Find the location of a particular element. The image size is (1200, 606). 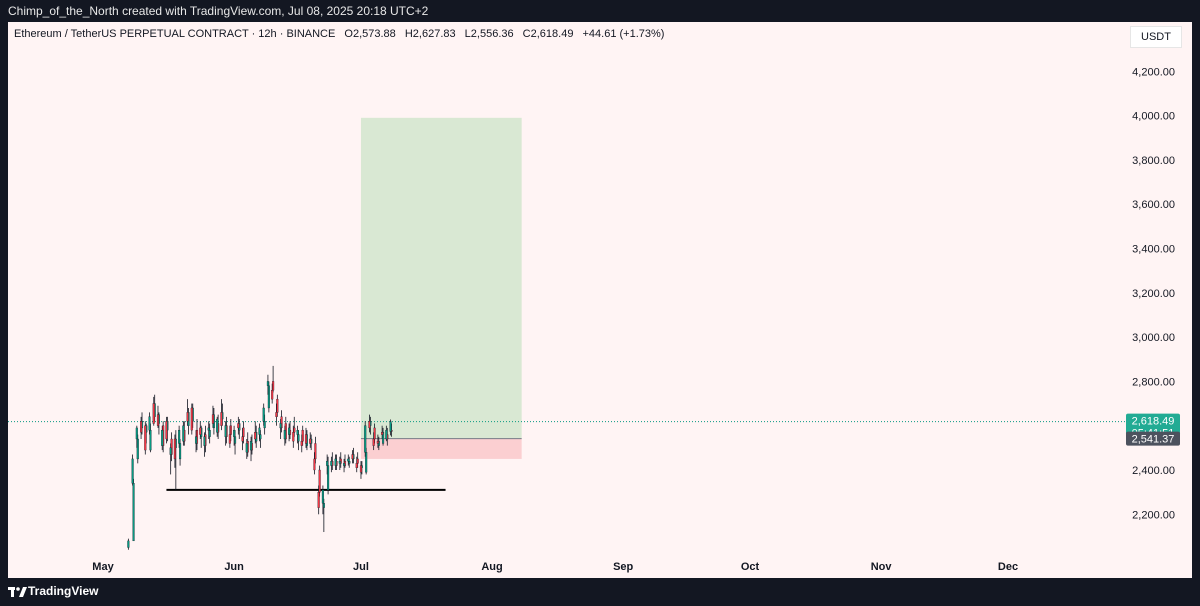

x-tick-label: Dec is located at coordinates (1008, 567).